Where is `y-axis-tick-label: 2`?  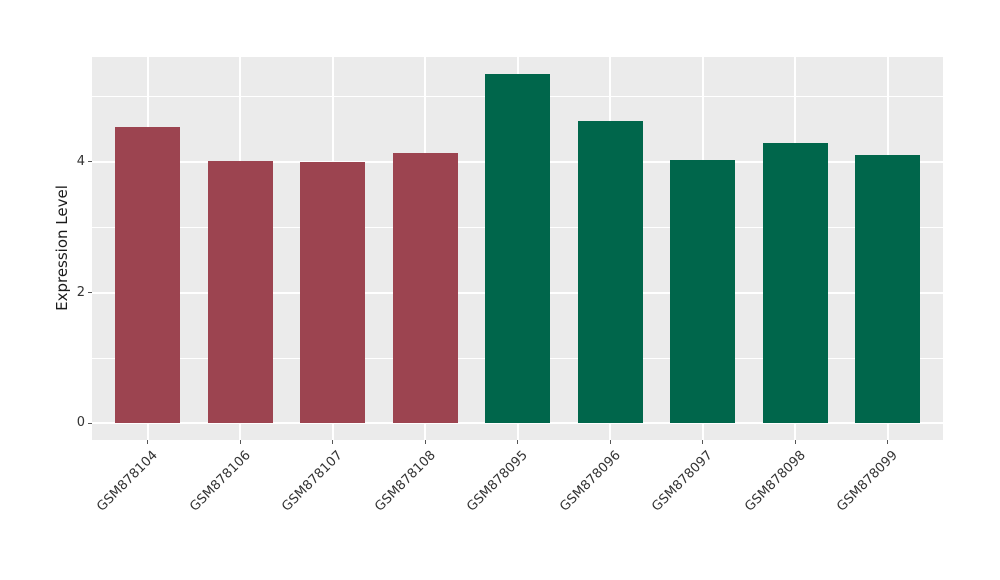
y-axis-tick-label: 2 is located at coordinates (80, 292).